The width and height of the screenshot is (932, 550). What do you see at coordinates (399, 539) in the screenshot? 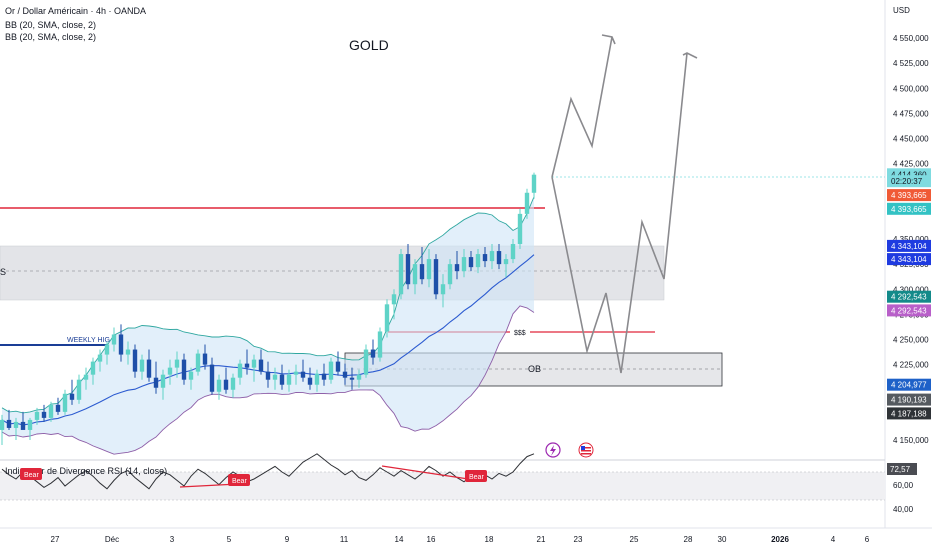
I see `time-label: 14` at bounding box center [399, 539].